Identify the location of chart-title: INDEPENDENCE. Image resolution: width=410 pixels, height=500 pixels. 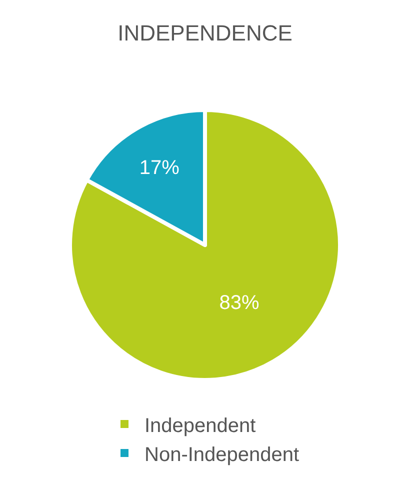
(205, 33).